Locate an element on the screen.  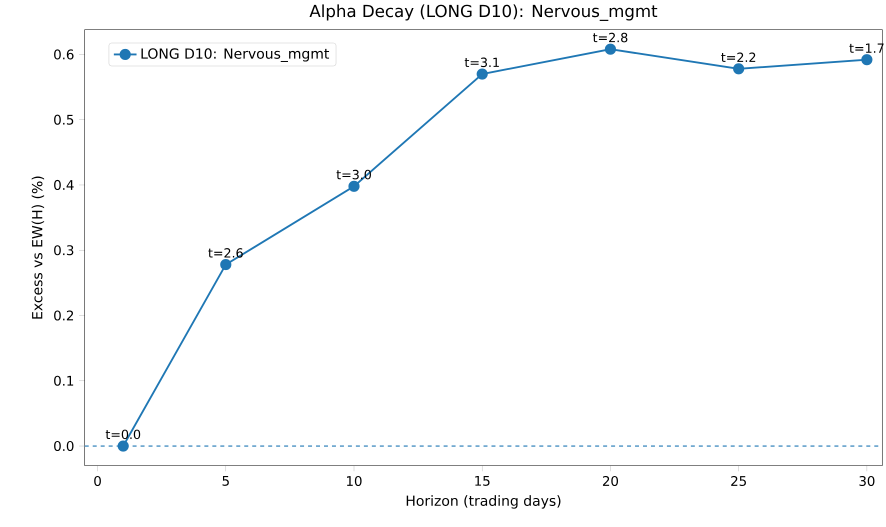
annotation: t=2.6 is located at coordinates (225, 253).